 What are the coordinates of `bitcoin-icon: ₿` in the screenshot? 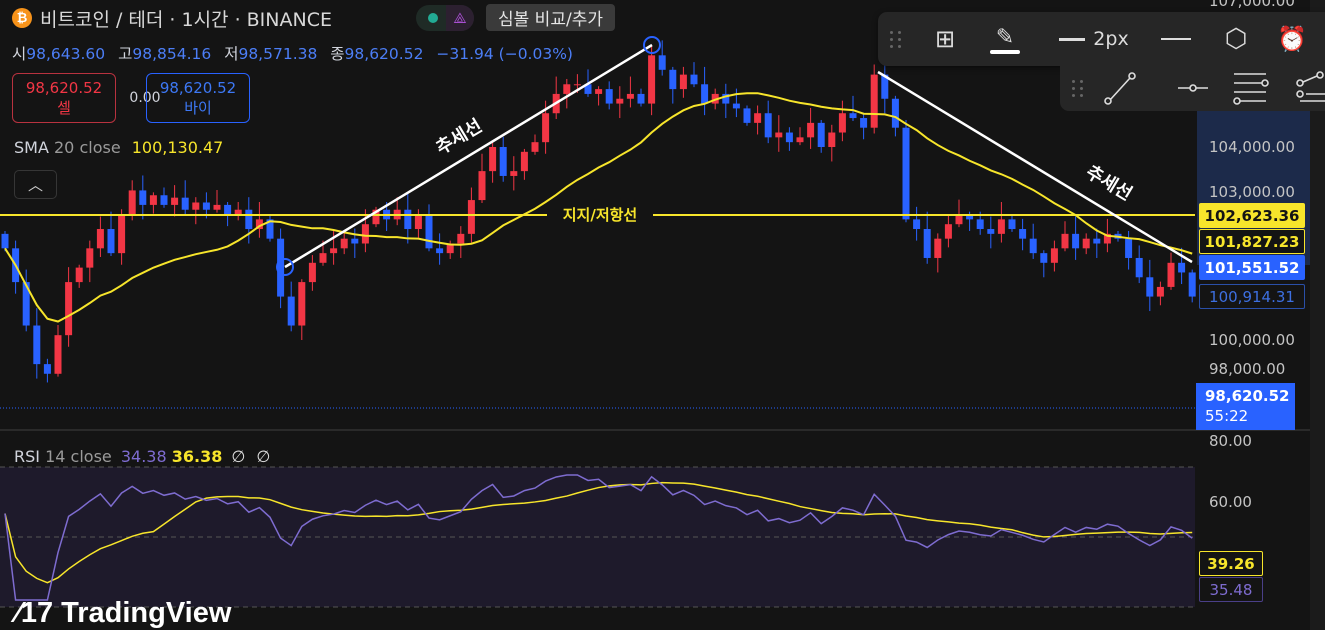 It's located at (22, 18).